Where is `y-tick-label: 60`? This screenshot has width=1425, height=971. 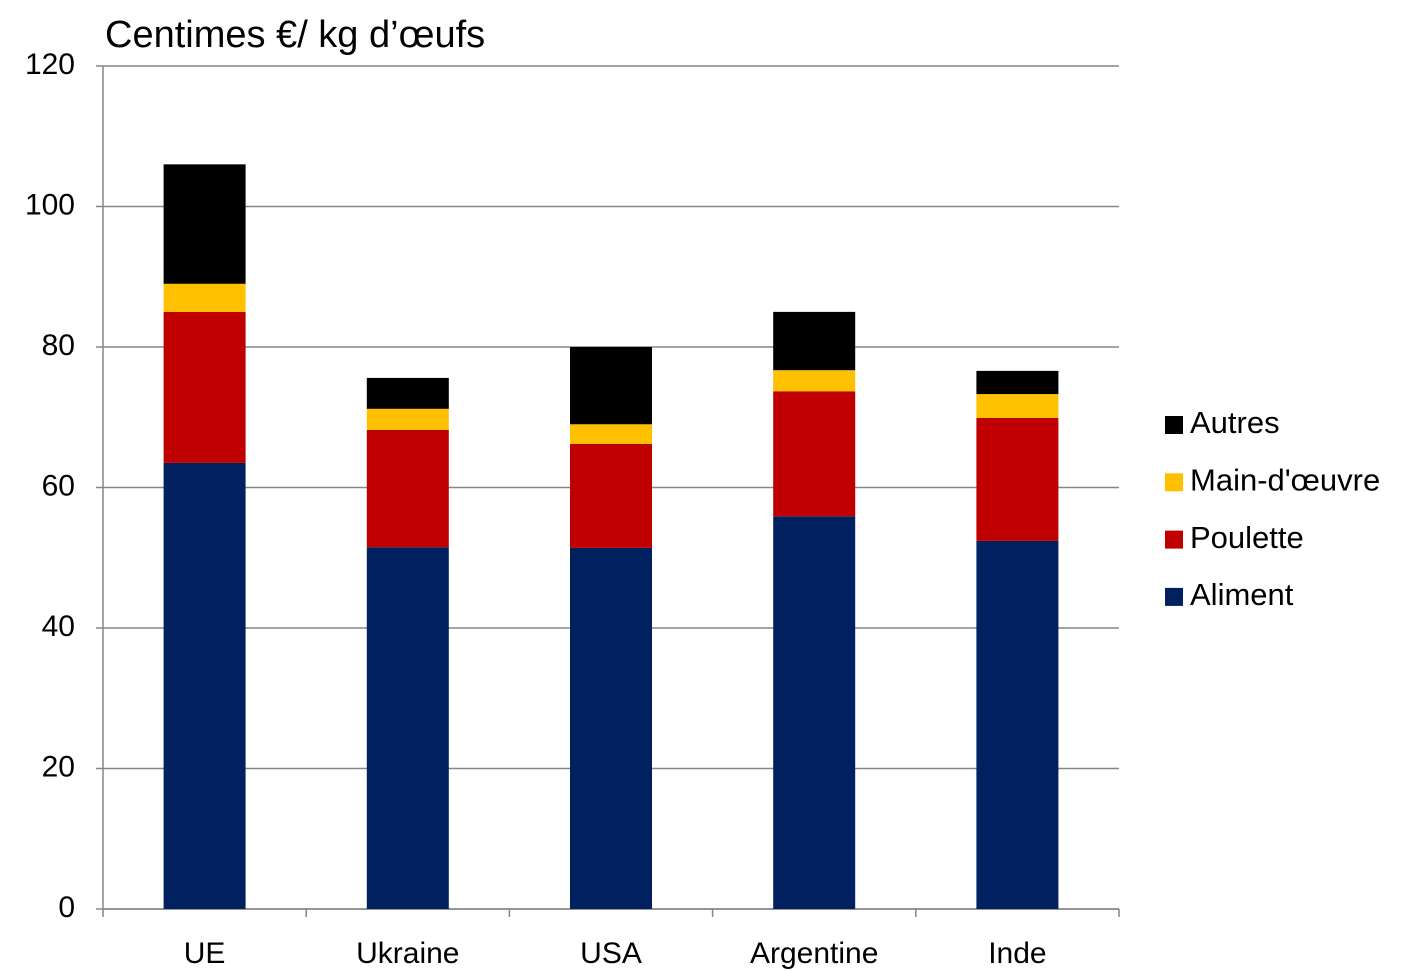 y-tick-label: 60 is located at coordinates (58, 485).